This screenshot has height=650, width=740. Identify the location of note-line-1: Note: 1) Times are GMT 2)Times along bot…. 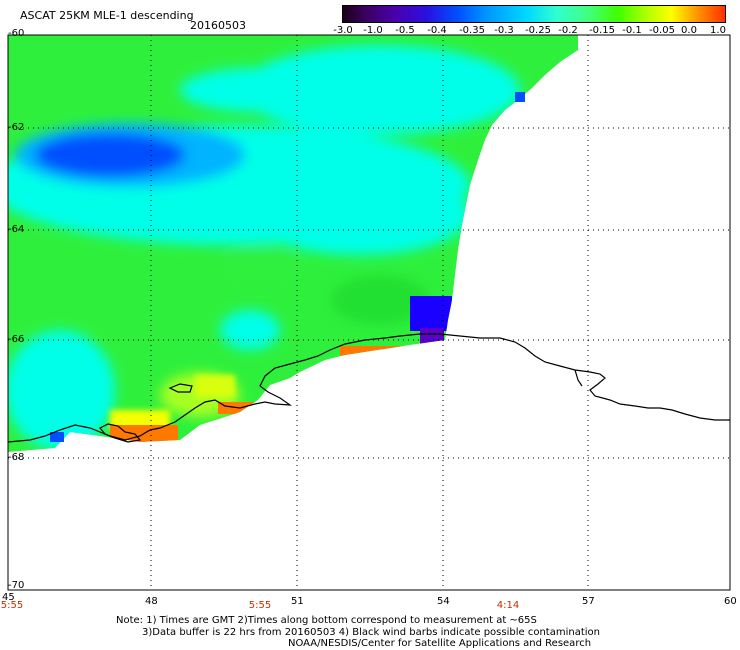
(326, 620).